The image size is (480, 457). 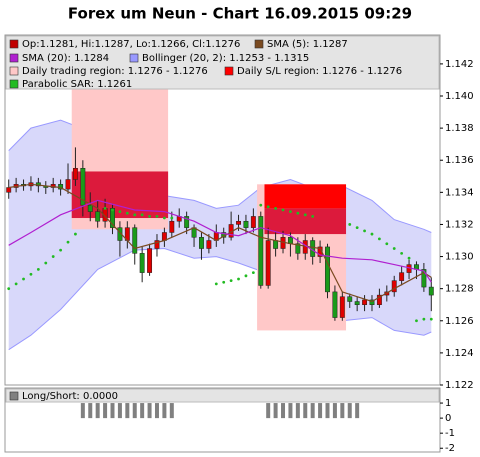 What do you see at coordinates (459, 160) in the screenshot?
I see `y-tick-label: 1.136` at bounding box center [459, 160].